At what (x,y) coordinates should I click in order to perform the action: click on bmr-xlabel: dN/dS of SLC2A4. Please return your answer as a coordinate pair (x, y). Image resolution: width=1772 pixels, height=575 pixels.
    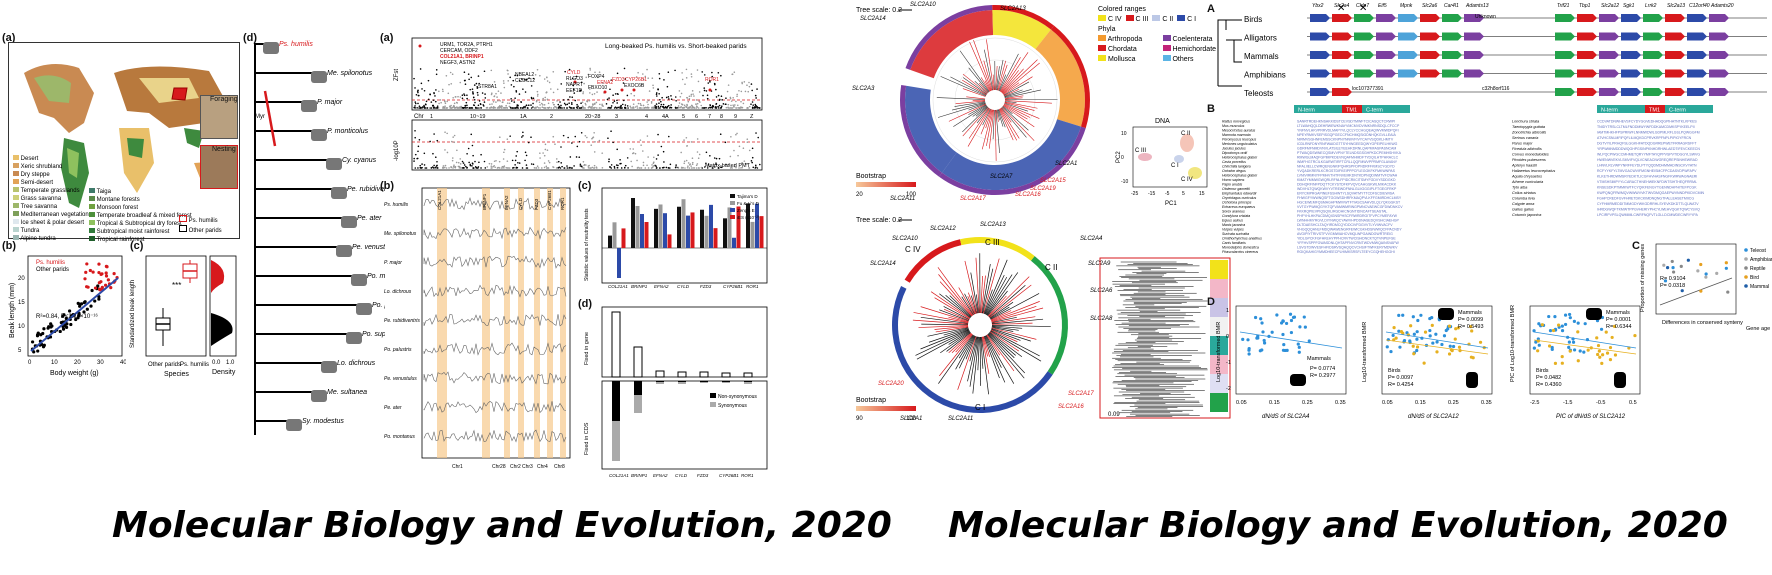
    Looking at the image, I should click on (1286, 417).